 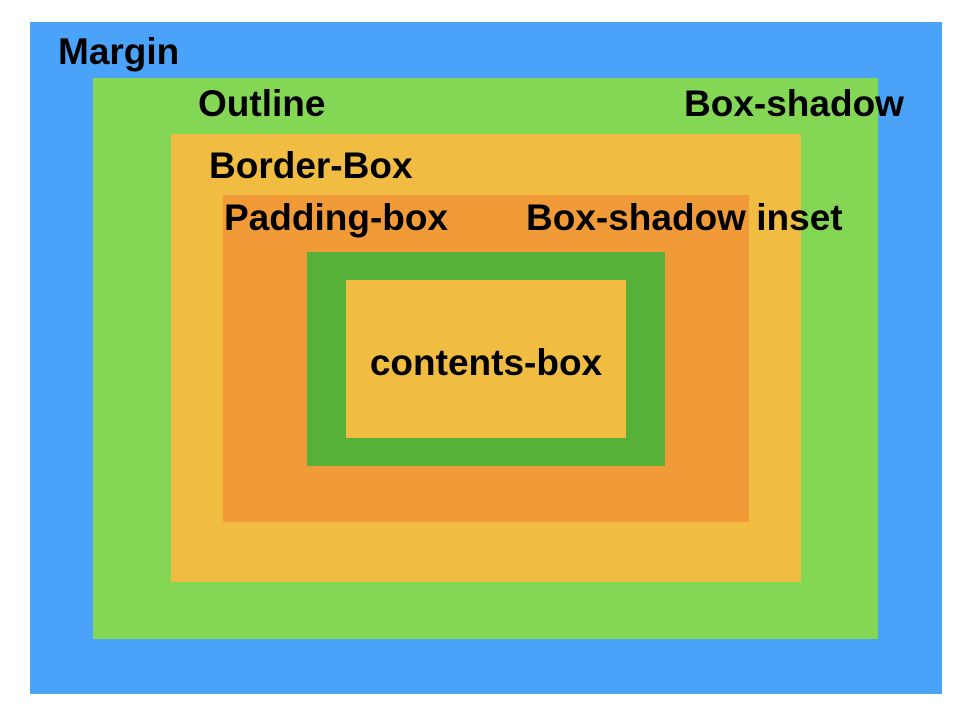 I want to click on contents-box-layer, so click(x=486, y=359).